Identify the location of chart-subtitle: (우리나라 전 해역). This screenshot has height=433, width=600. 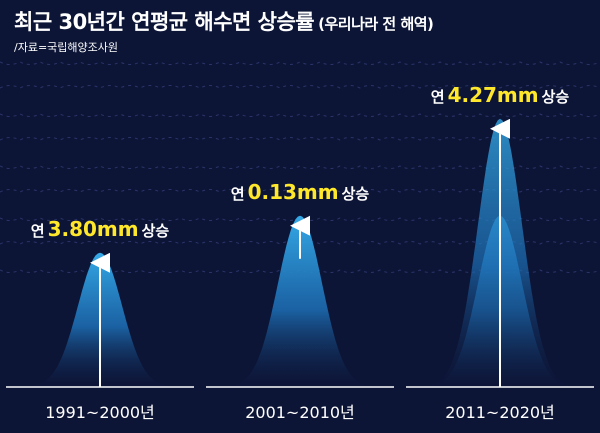
(376, 24).